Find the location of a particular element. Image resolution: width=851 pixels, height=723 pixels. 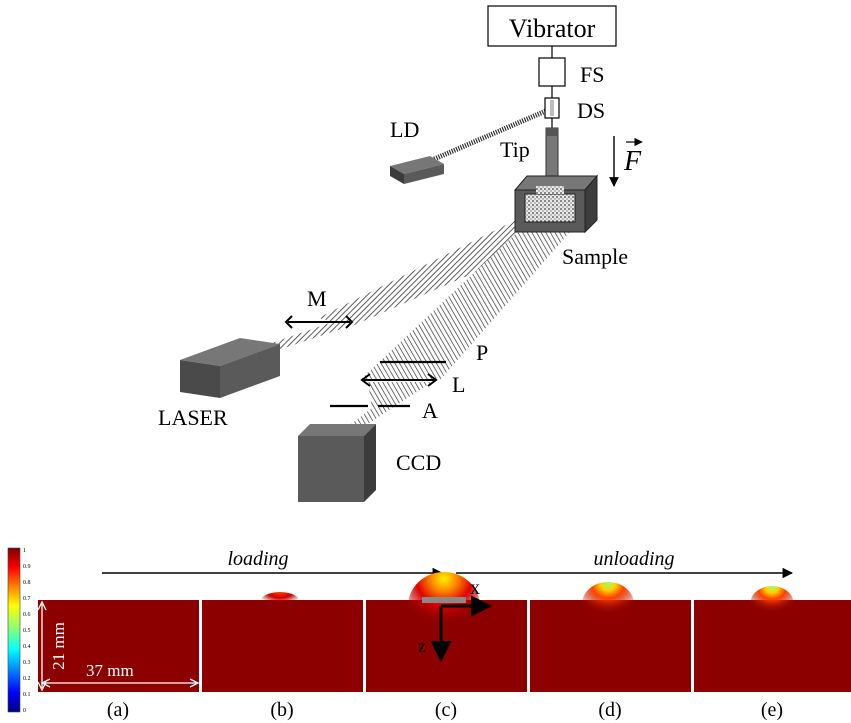

beam-laser-to-mirror is located at coordinates (311, 334).